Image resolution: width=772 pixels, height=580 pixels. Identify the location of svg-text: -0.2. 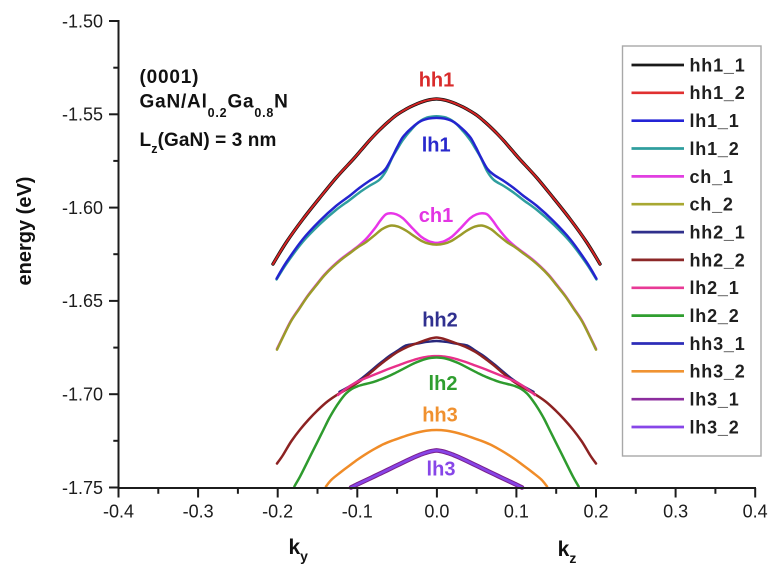
(277, 512).